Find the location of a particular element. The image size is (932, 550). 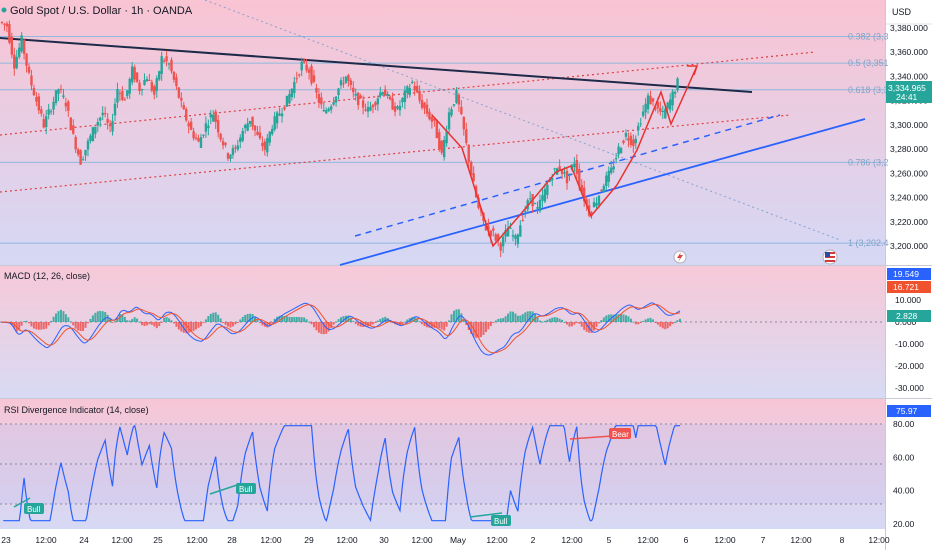

time-tick-label: May is located at coordinates (458, 540).